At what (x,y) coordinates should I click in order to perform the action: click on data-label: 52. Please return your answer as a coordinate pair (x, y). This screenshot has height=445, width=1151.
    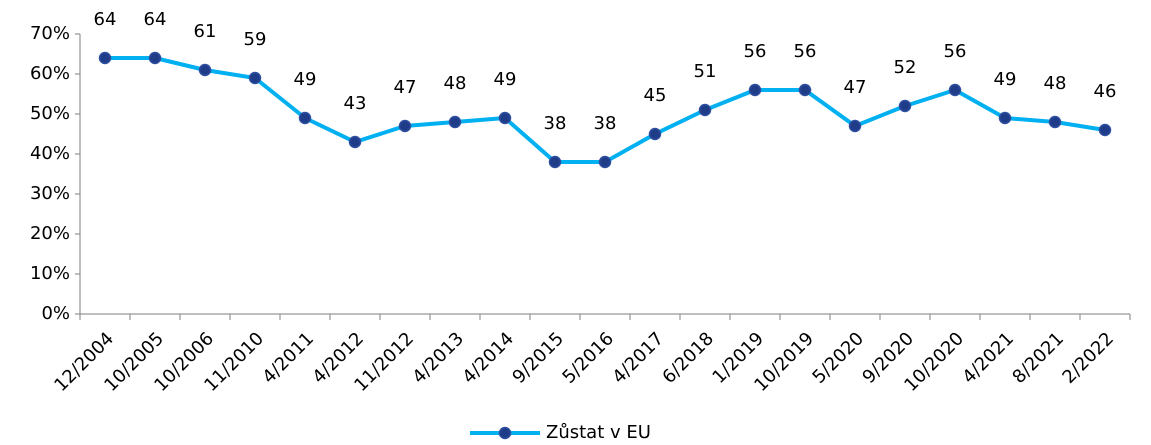
    Looking at the image, I should click on (905, 67).